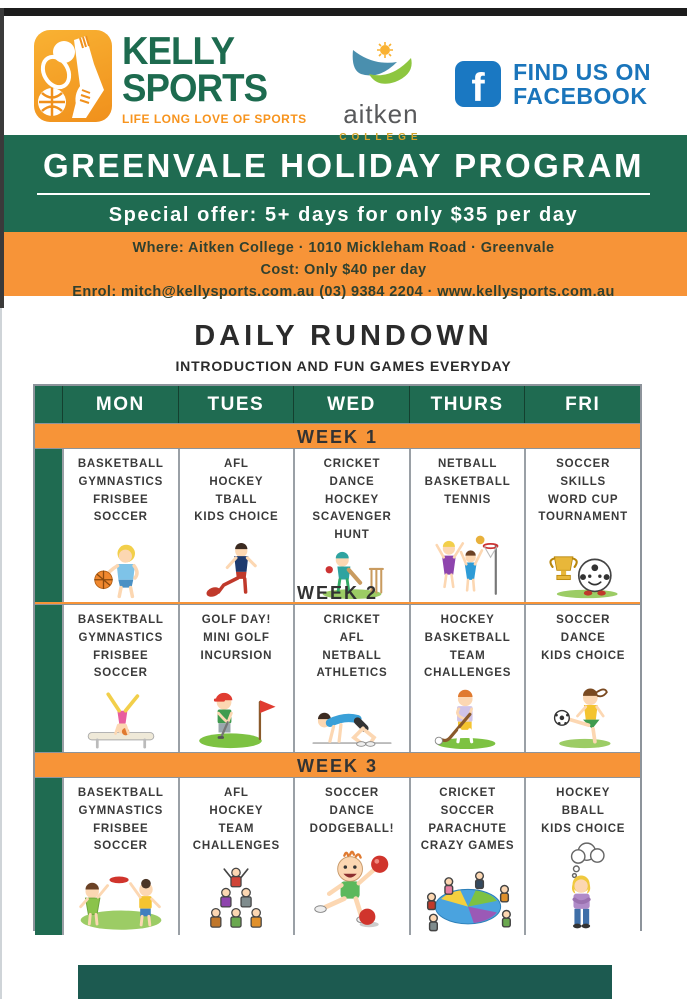 Image resolution: width=687 pixels, height=999 pixels. I want to click on week1-fri-cell: SOCCER SKILLS WORD CUP TOURNAMENT, so click(582, 526).